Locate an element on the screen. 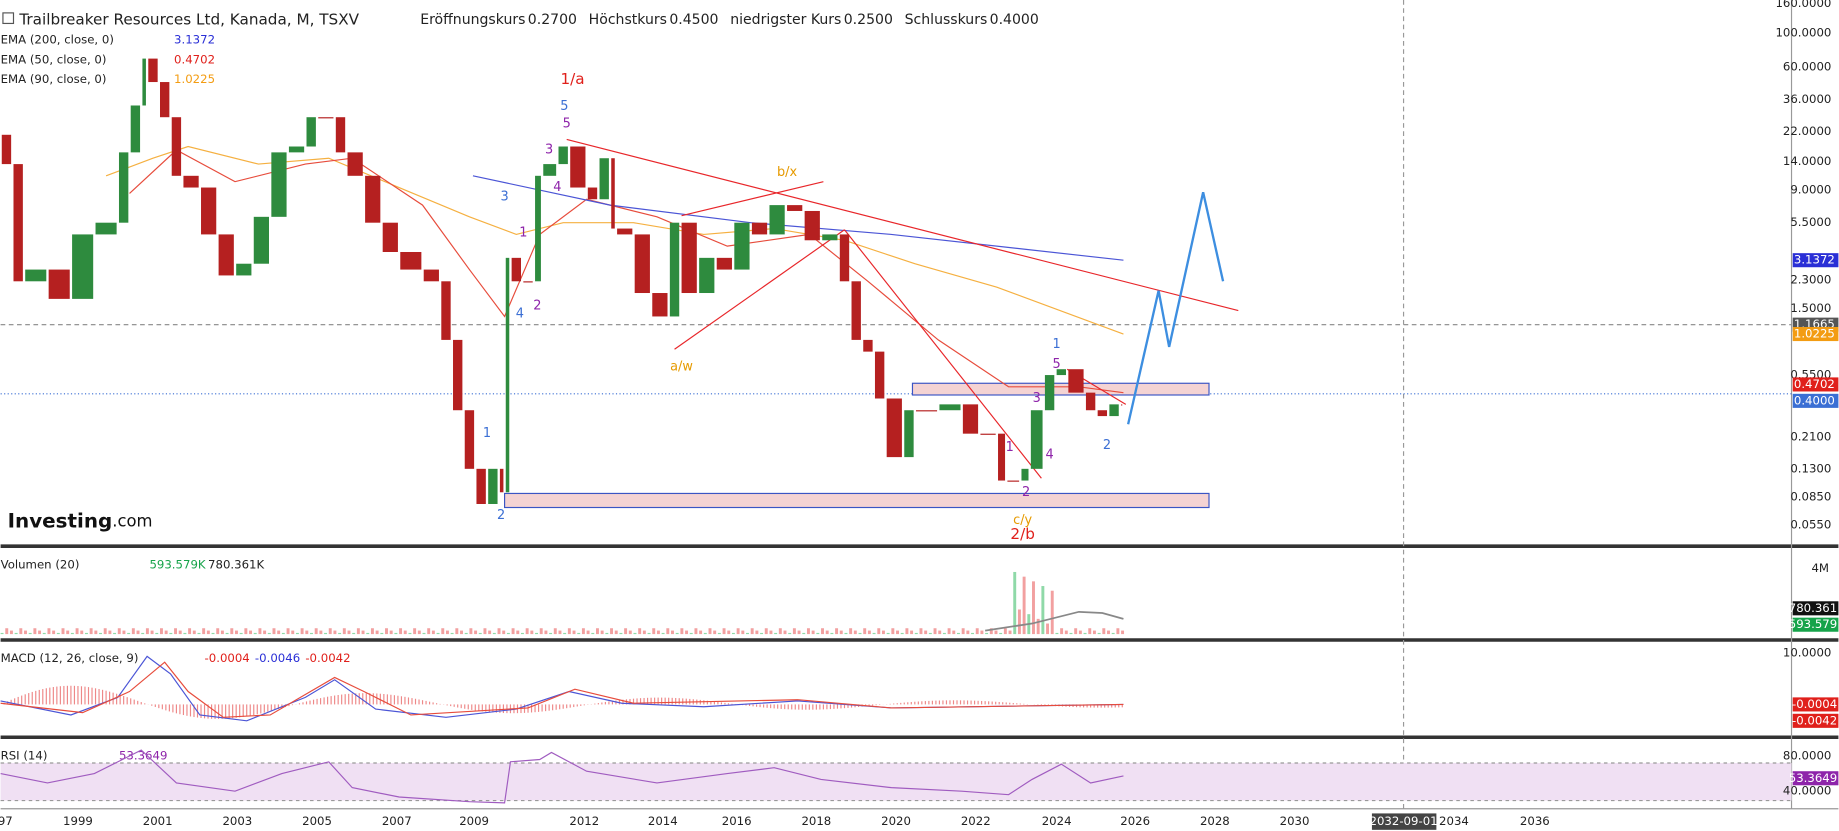 This screenshot has width=1839, height=831. price-badge-label: 0.4702 is located at coordinates (1814, 384).